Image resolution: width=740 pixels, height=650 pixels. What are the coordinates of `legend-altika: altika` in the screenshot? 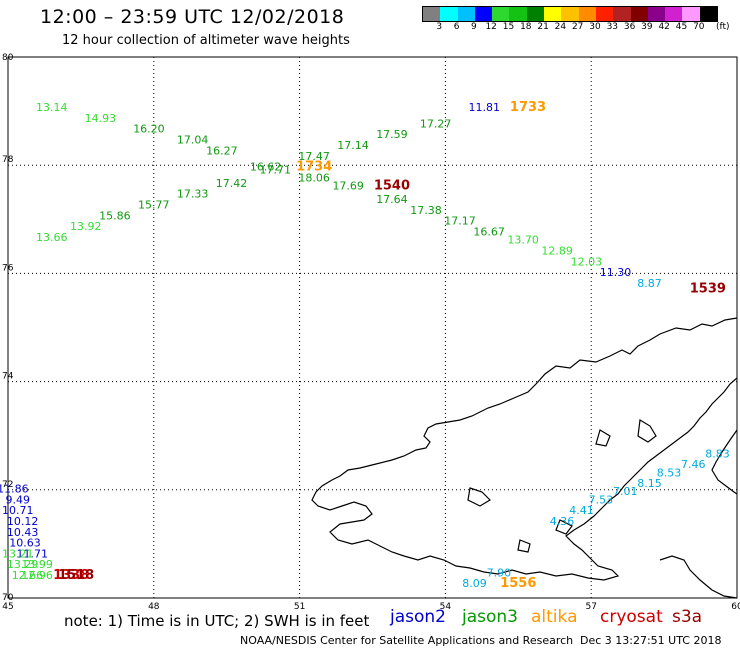 It's located at (554, 617).